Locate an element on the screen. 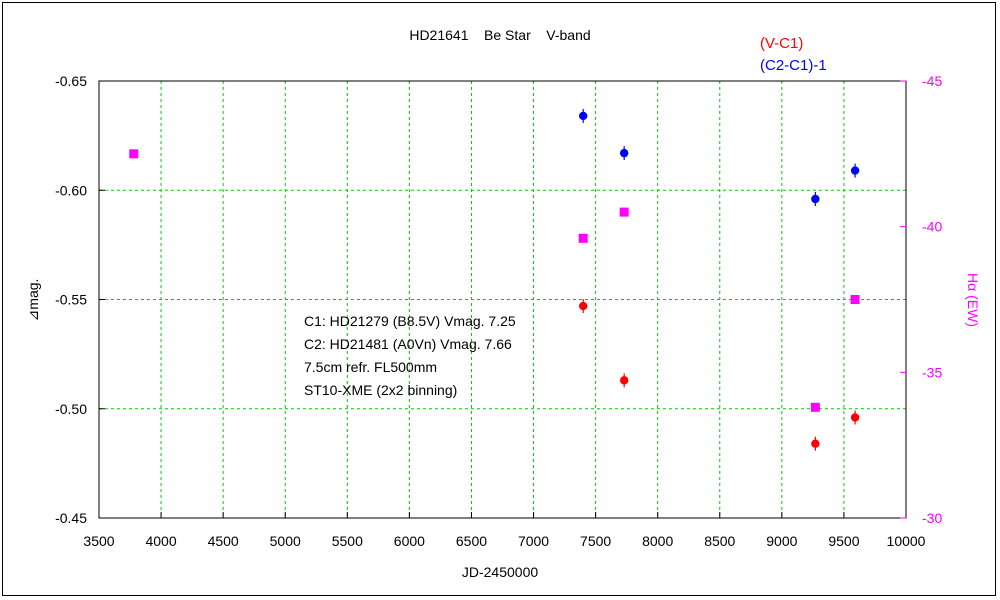 Image resolution: width=1000 pixels, height=600 pixels. y2-tick-label: -35 is located at coordinates (932, 372).